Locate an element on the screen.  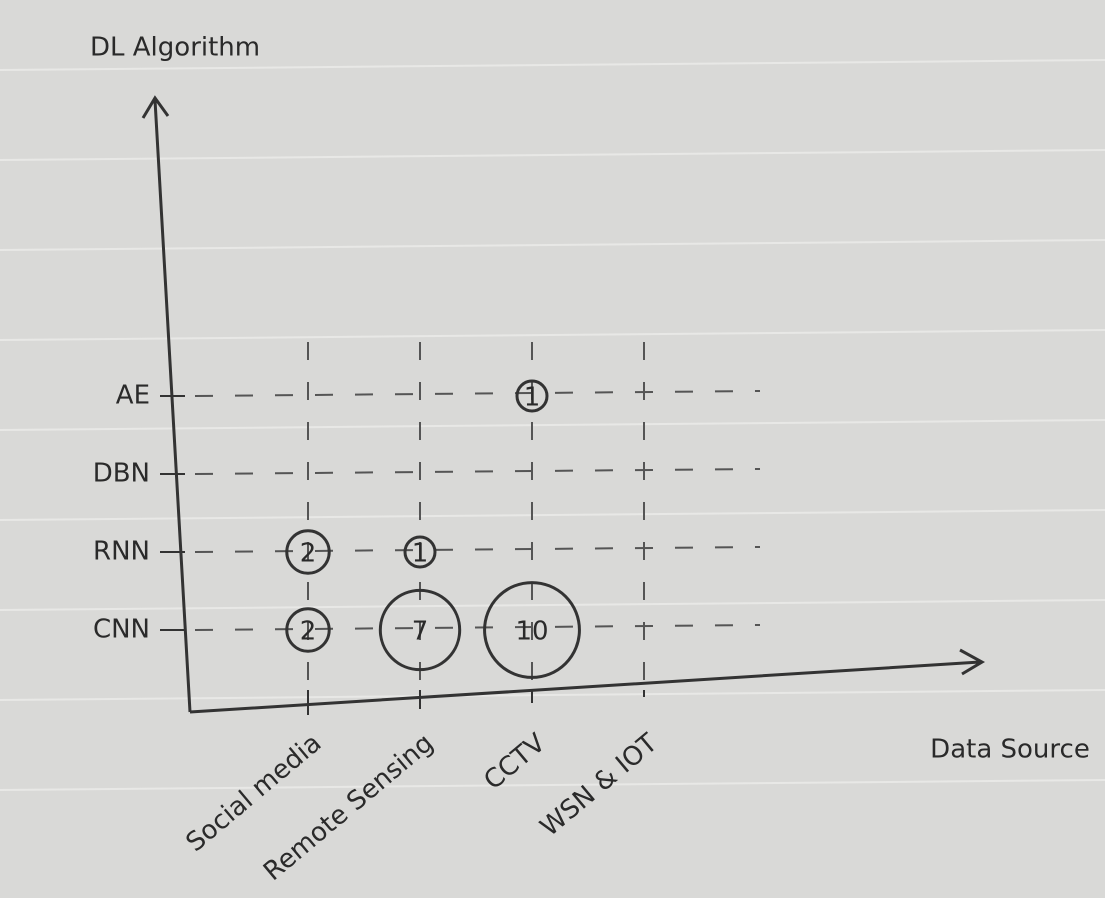
bubble-label: 10 is located at coordinates (531, 632).